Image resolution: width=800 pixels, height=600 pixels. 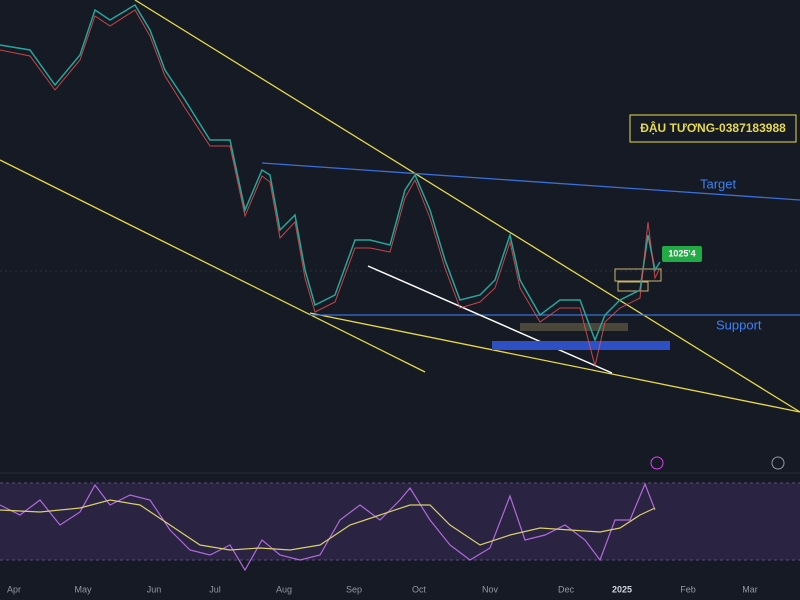 I want to click on target-label: Target, so click(x=718, y=183).